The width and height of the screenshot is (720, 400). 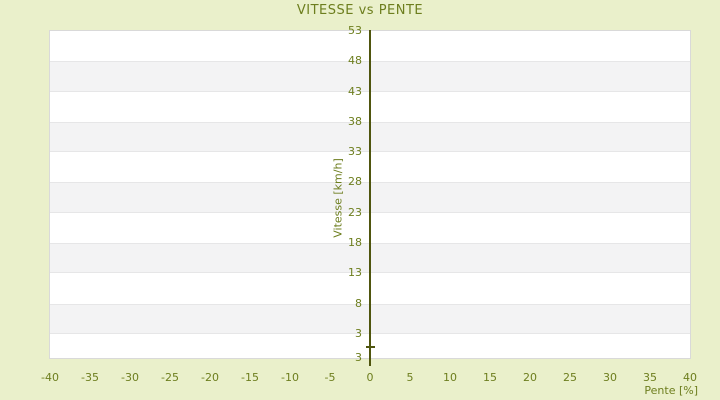 What do you see at coordinates (355, 273) in the screenshot?
I see `y-tick-label: 13` at bounding box center [355, 273].